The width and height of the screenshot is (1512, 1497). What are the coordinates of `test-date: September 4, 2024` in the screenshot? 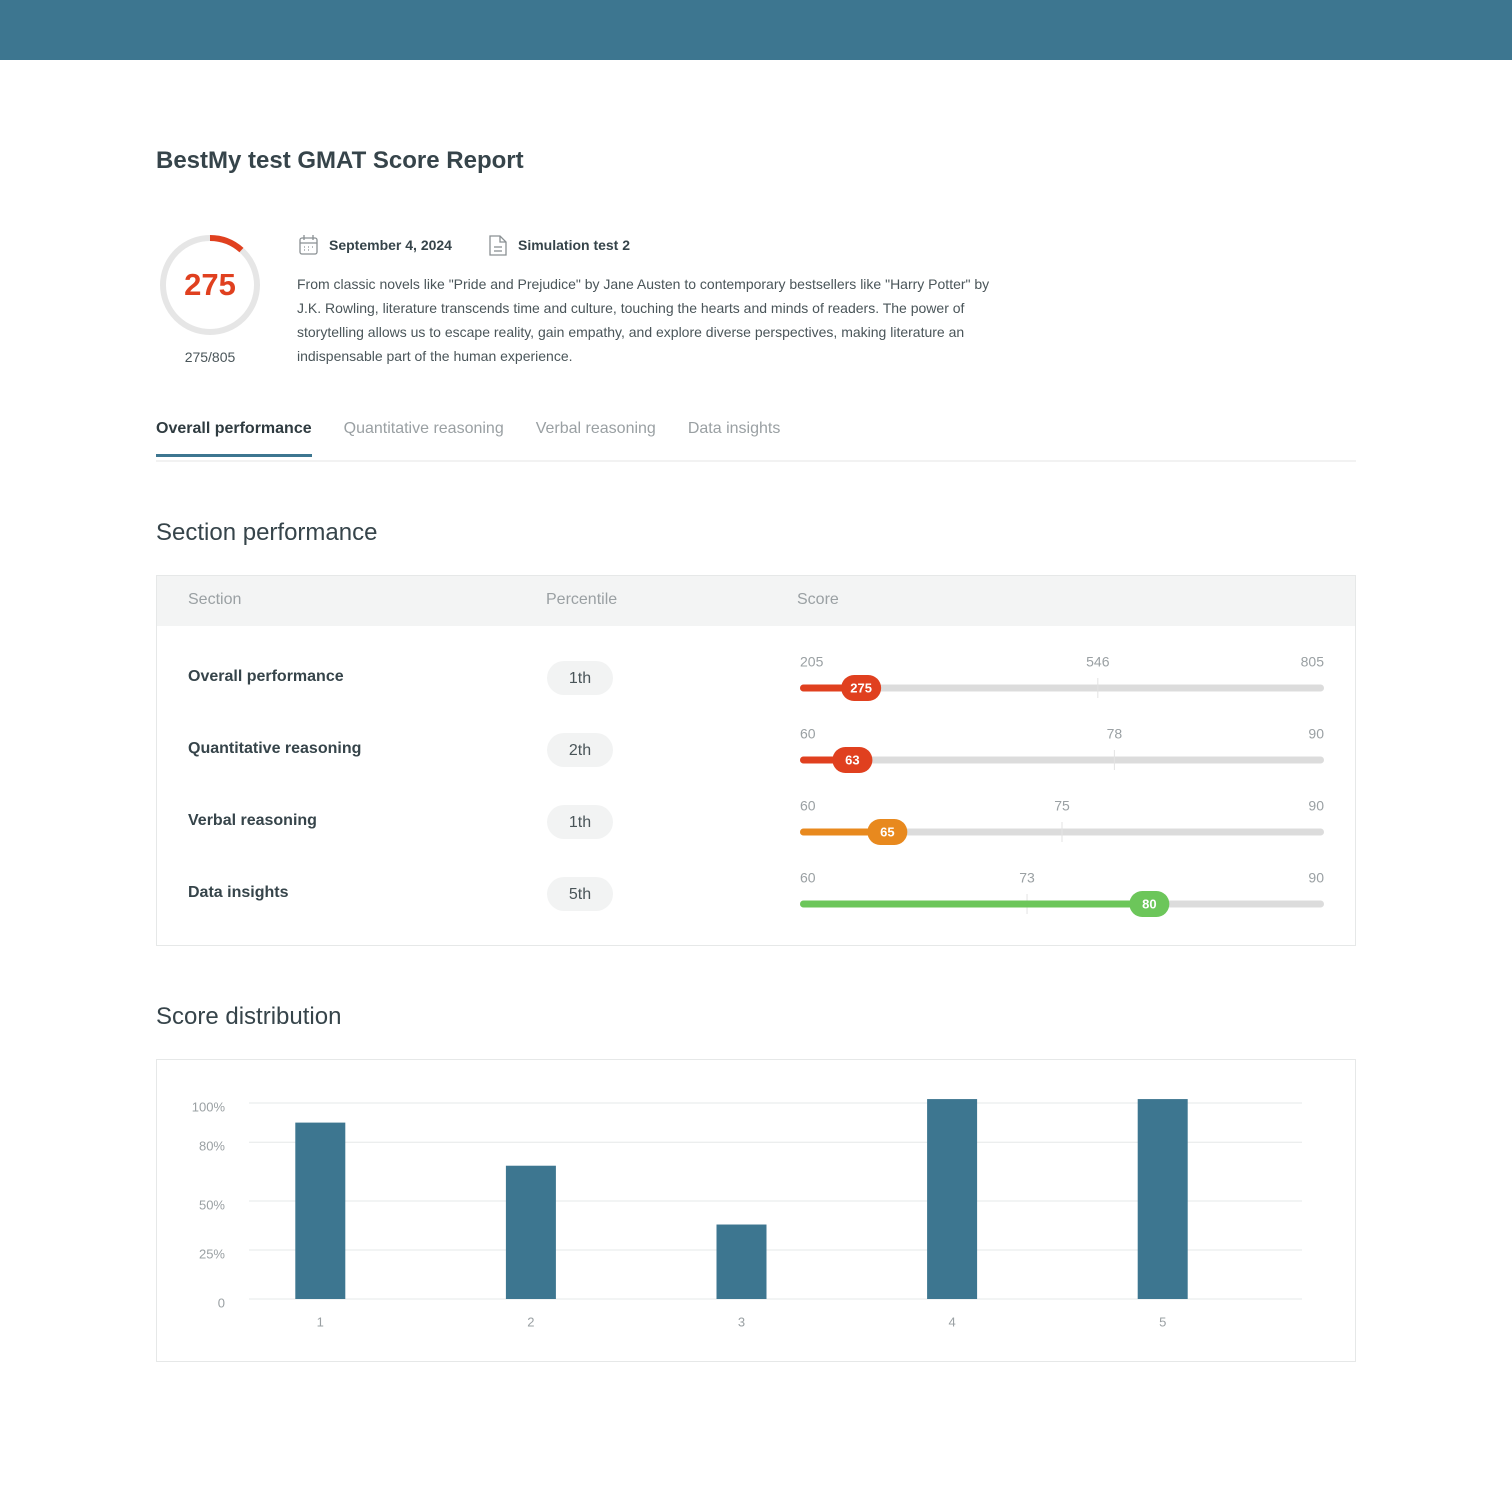 It's located at (390, 245).